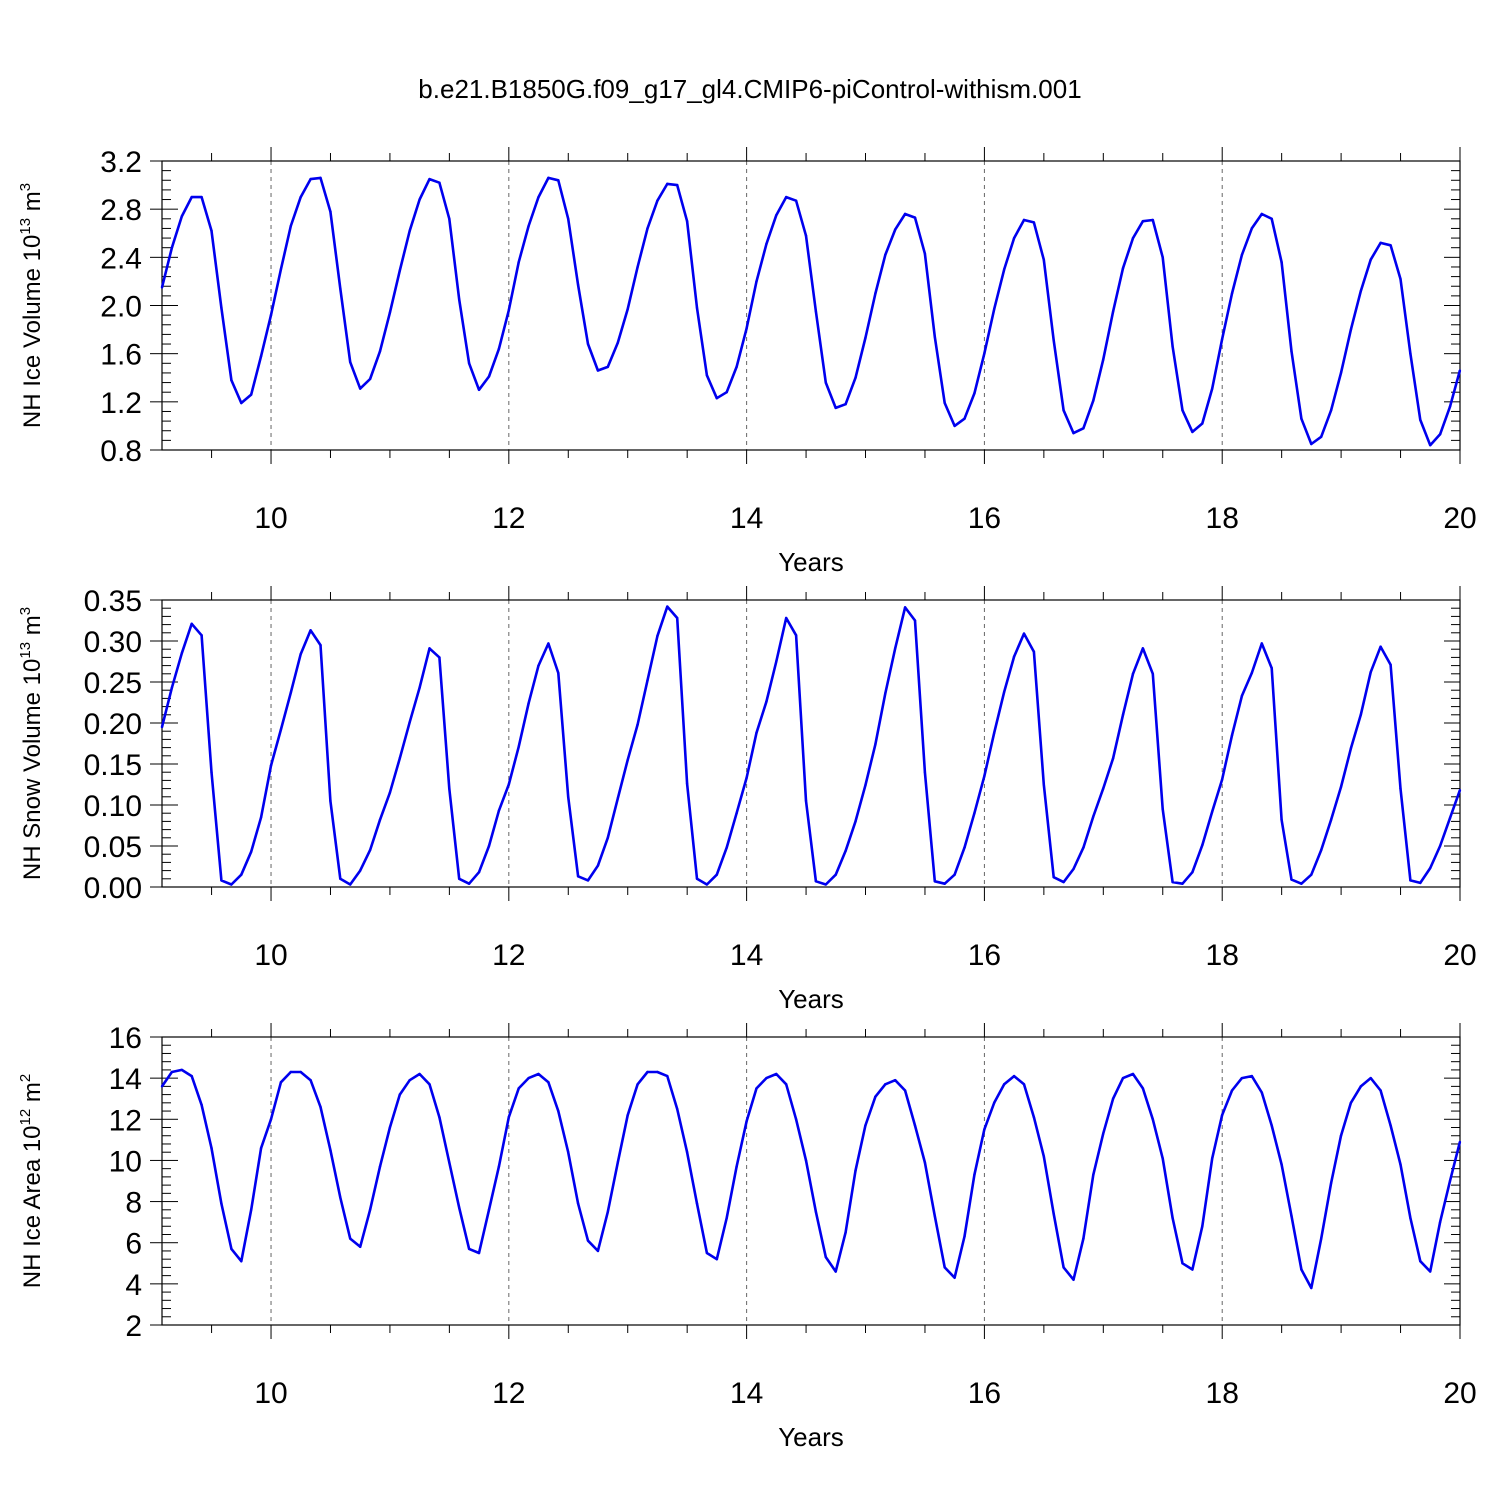 This screenshot has height=1500, width=1500. What do you see at coordinates (133, 1203) in the screenshot?
I see `y-tick-label: 8` at bounding box center [133, 1203].